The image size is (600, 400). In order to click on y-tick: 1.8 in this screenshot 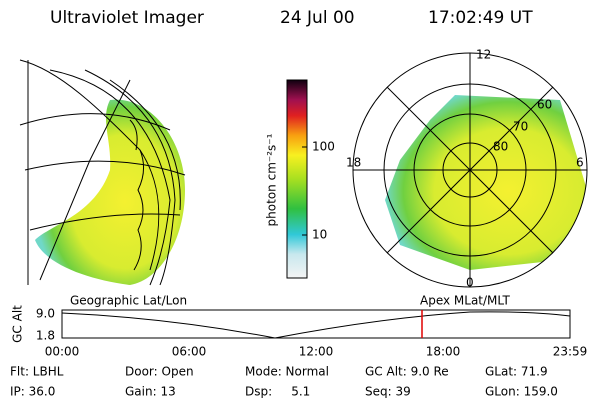, I will do `click(45, 336)`.